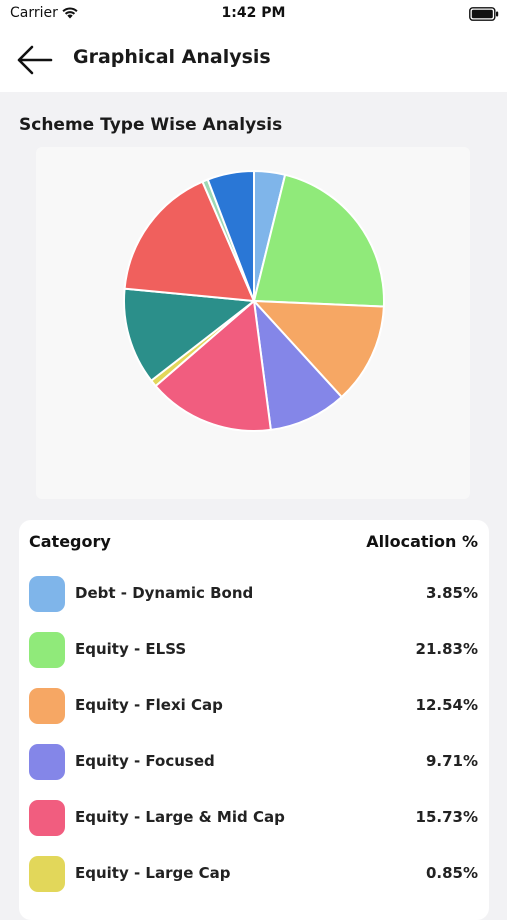 The width and height of the screenshot is (507, 920). What do you see at coordinates (149, 705) in the screenshot?
I see `row-category: Equity - Flexi Cap` at bounding box center [149, 705].